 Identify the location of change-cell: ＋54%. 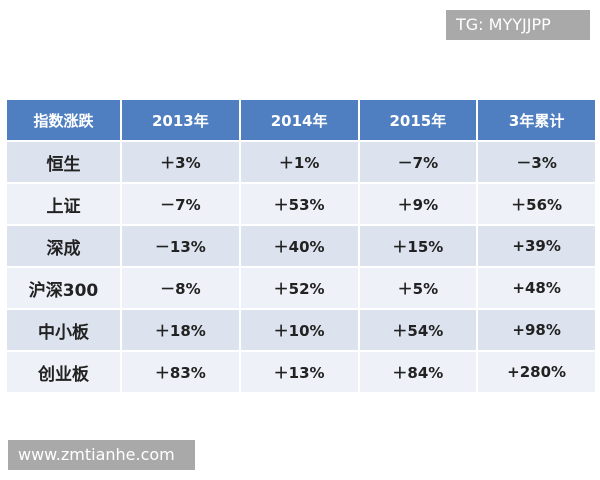
(418, 330).